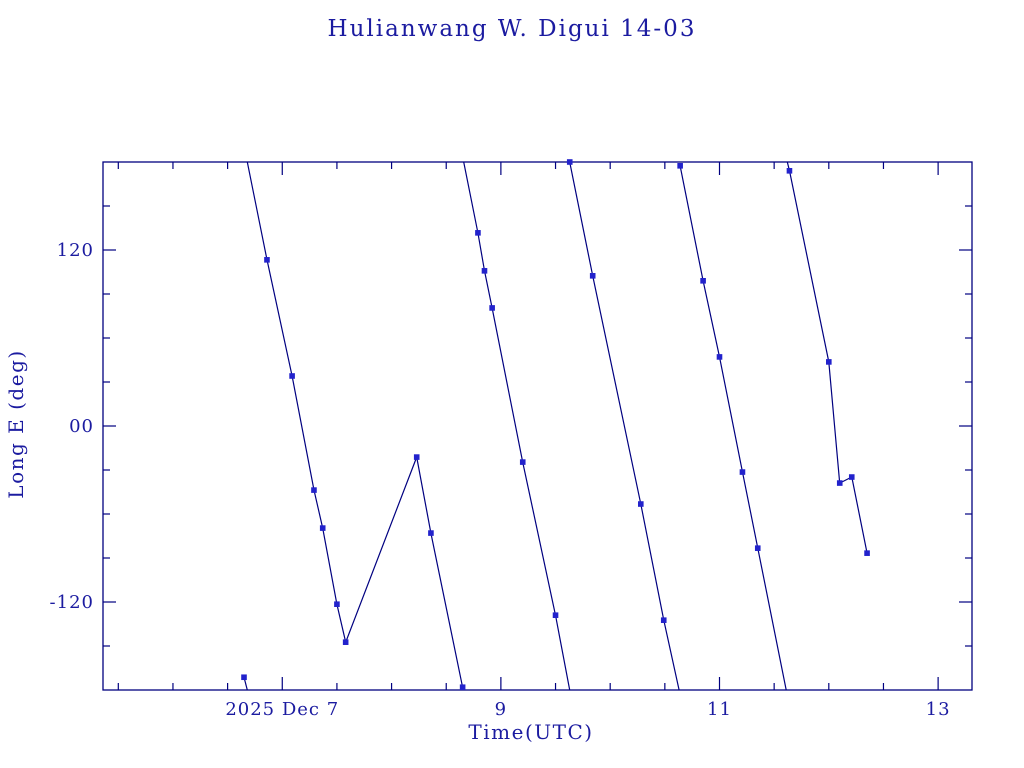 This screenshot has height=768, width=1024. I want to click on y-axis-label: Long E (deg), so click(16, 424).